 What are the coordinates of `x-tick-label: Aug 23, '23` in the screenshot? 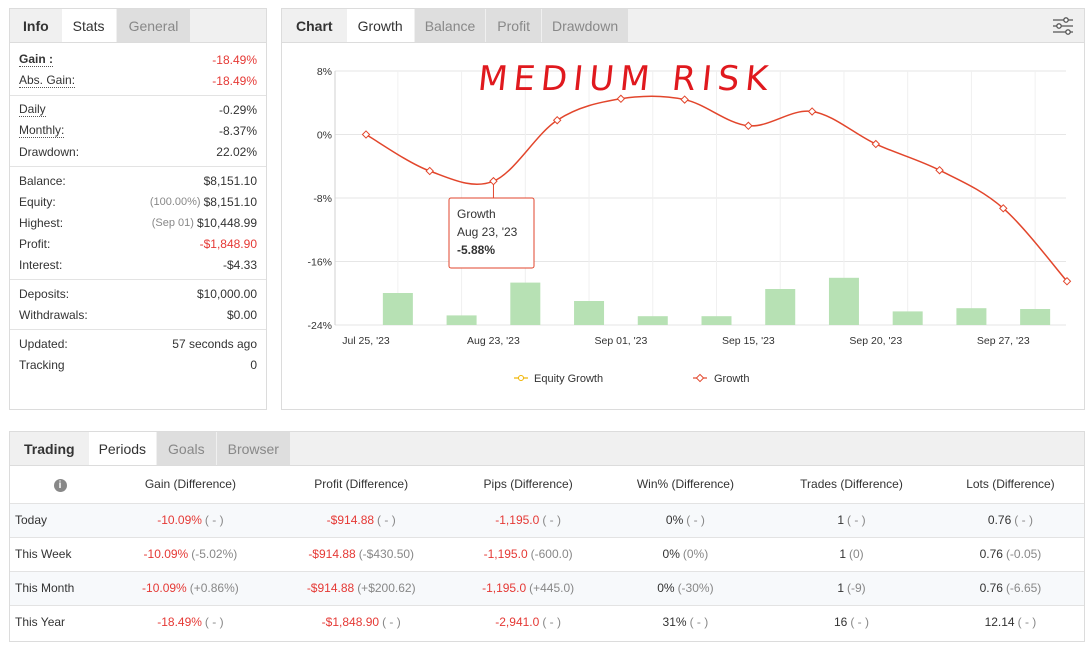 It's located at (493, 341).